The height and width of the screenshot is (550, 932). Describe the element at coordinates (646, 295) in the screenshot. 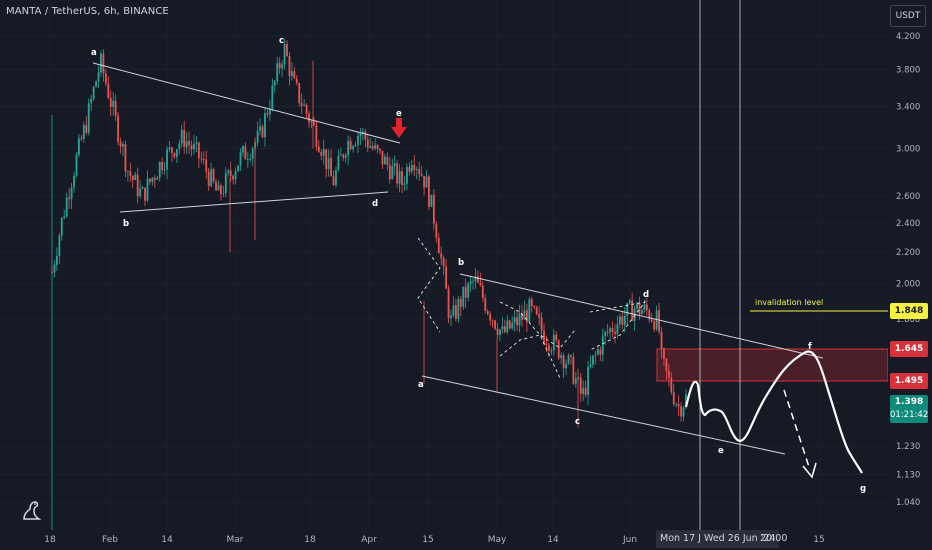

I see `wave-label-d2: d` at that location.